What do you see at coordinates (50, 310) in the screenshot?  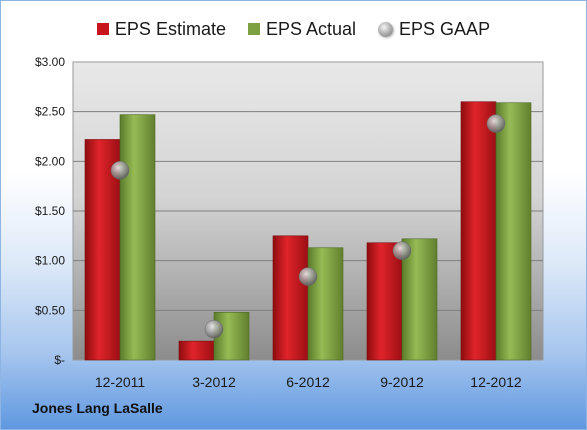 I see `y-tick-label: $0.50` at bounding box center [50, 310].